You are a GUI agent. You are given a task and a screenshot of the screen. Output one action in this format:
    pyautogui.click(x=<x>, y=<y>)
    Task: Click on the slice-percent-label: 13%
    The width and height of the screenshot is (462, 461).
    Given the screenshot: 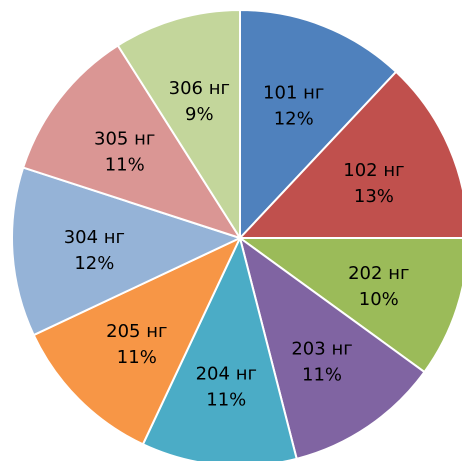 What is the action you would take?
    pyautogui.click(x=374, y=196)
    